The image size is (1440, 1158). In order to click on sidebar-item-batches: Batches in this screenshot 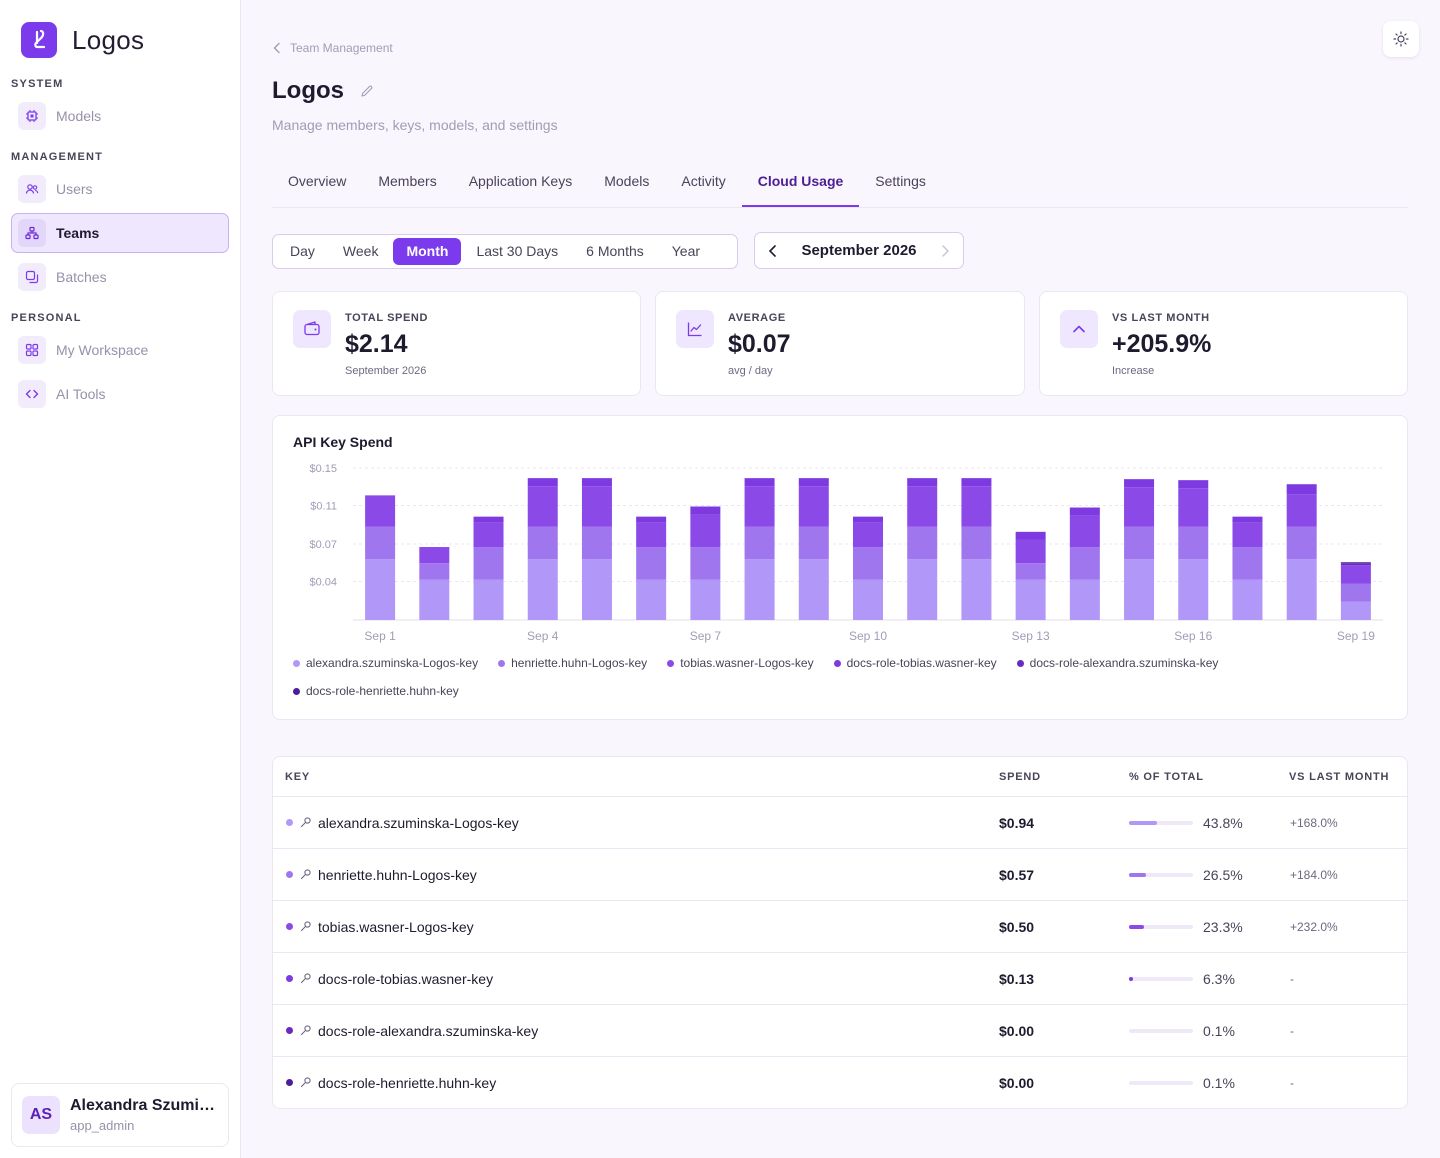, I will do `click(120, 277)`.